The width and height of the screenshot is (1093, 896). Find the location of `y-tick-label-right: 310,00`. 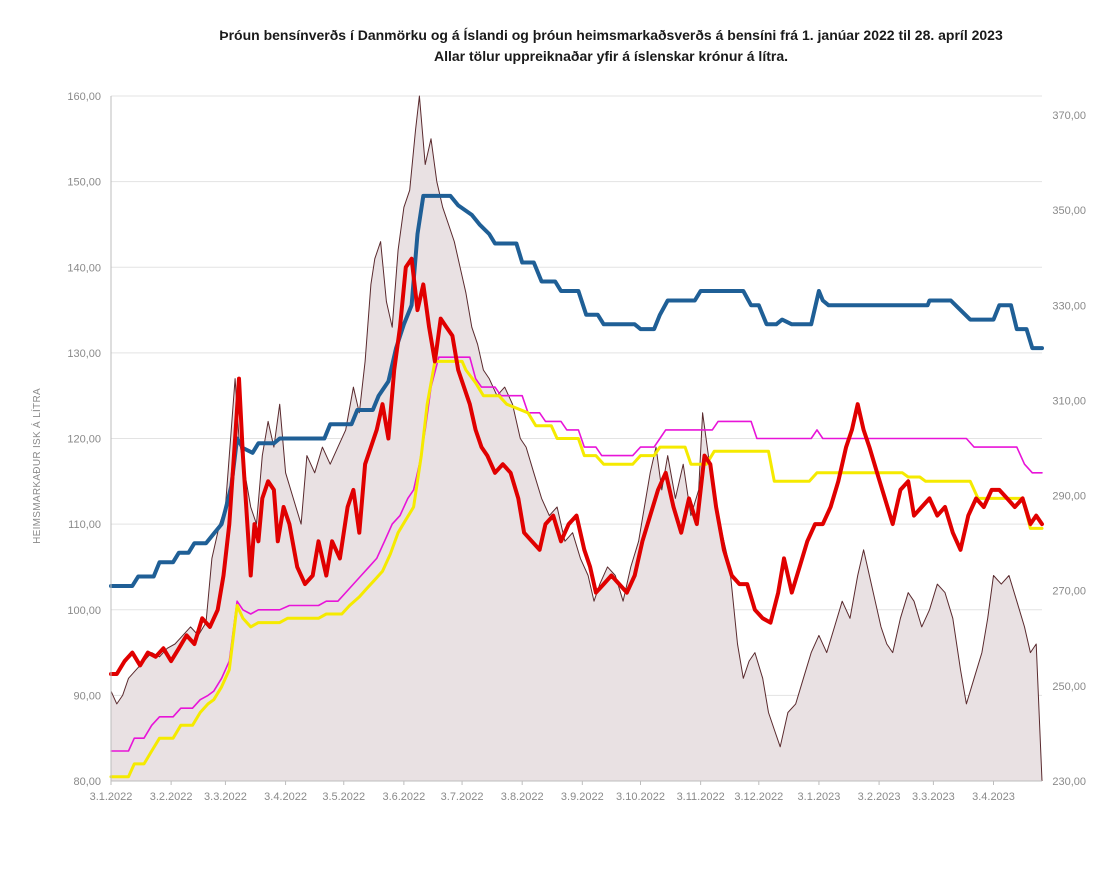

y-tick-label-right: 310,00 is located at coordinates (1069, 401).